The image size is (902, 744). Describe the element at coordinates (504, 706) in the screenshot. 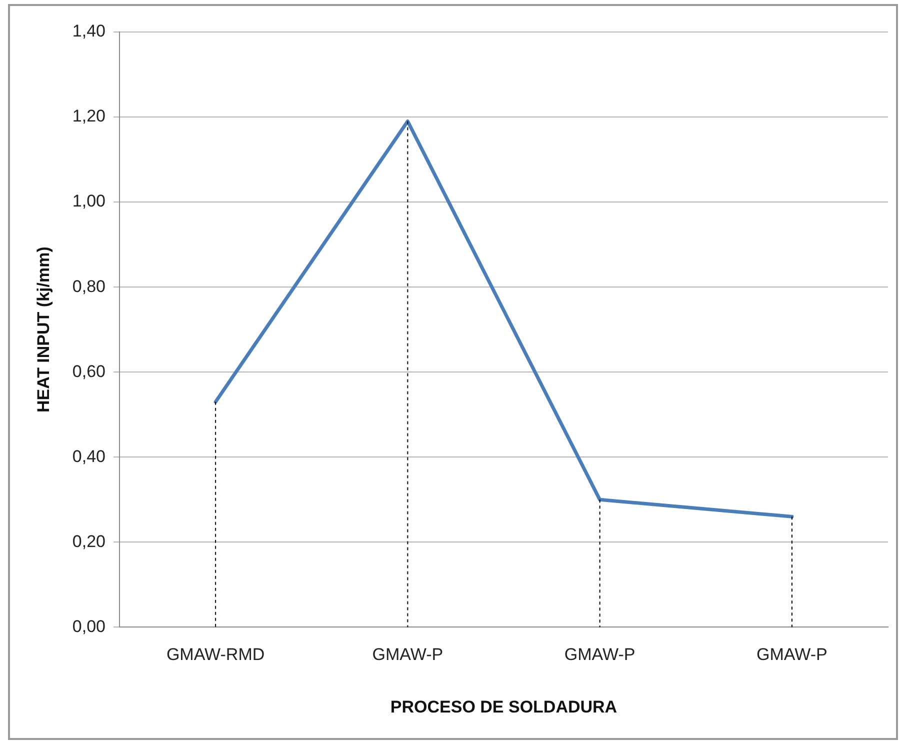

I see `x-axis-title: PROCESO DE SOLDADURA` at that location.